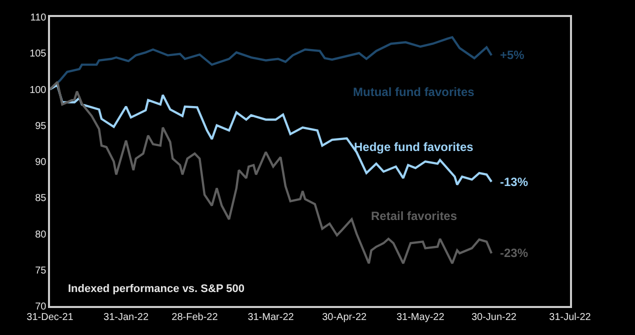 This screenshot has width=635, height=335. Describe the element at coordinates (420, 317) in the screenshot. I see `x-tick-label: 31-May-22` at that location.